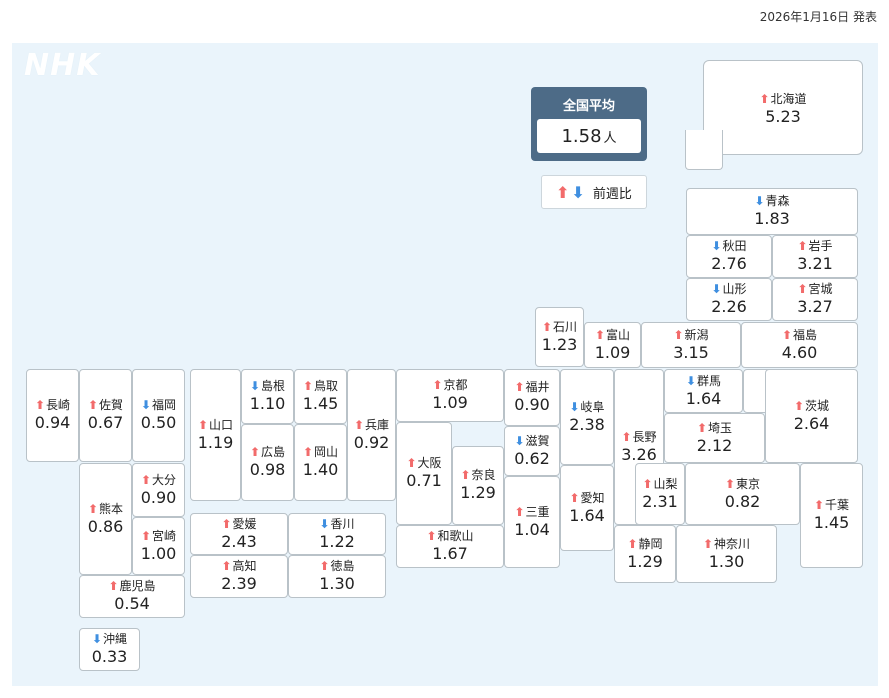  I want to click on pref-hokkaido: ⬆ 北海道 5.23, so click(783, 109).